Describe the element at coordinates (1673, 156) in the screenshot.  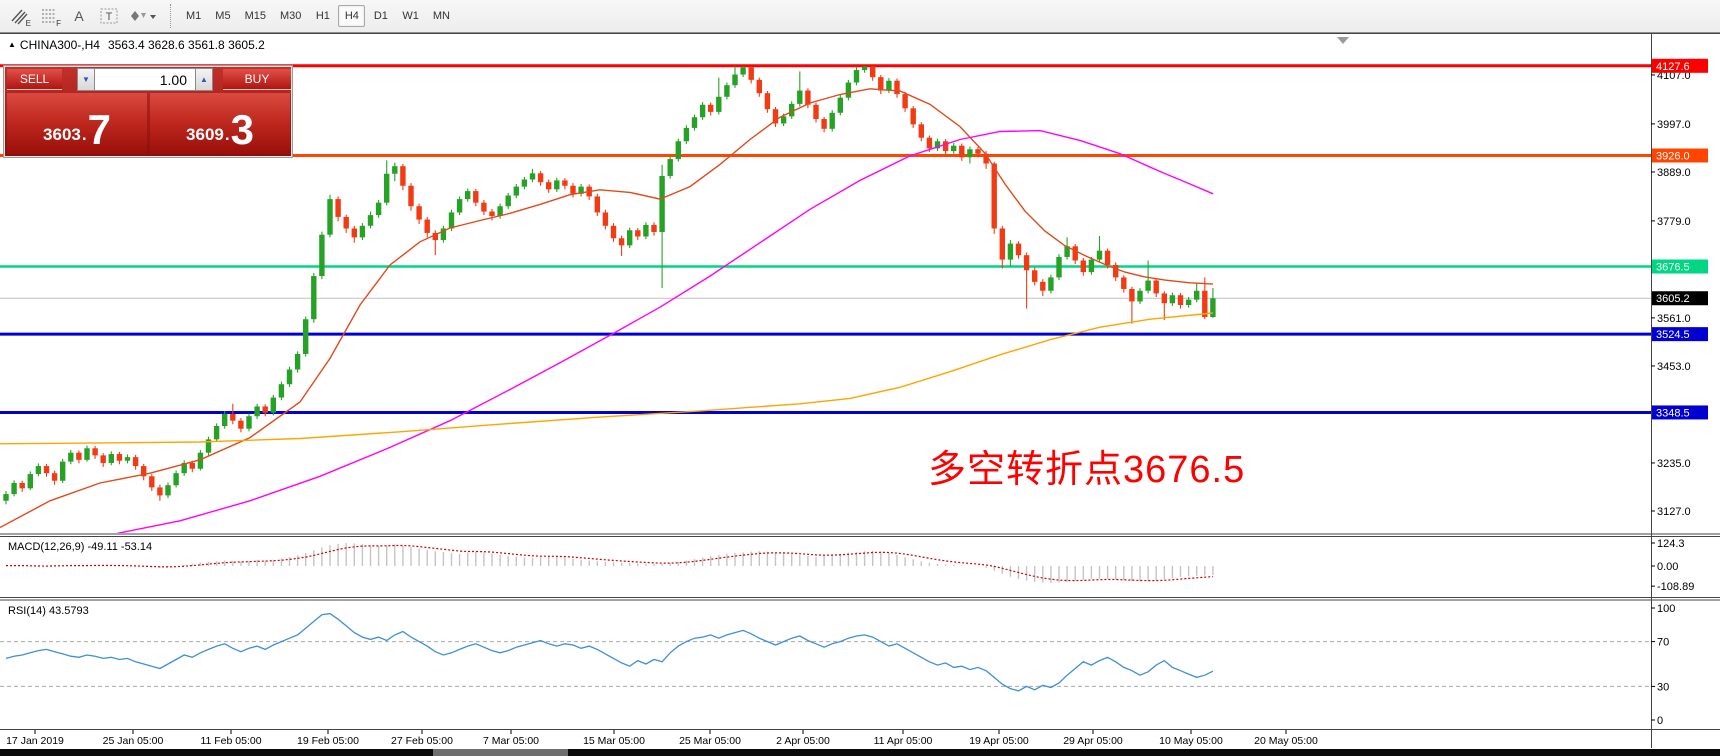
I see `svg-text: 3926.0` at that location.